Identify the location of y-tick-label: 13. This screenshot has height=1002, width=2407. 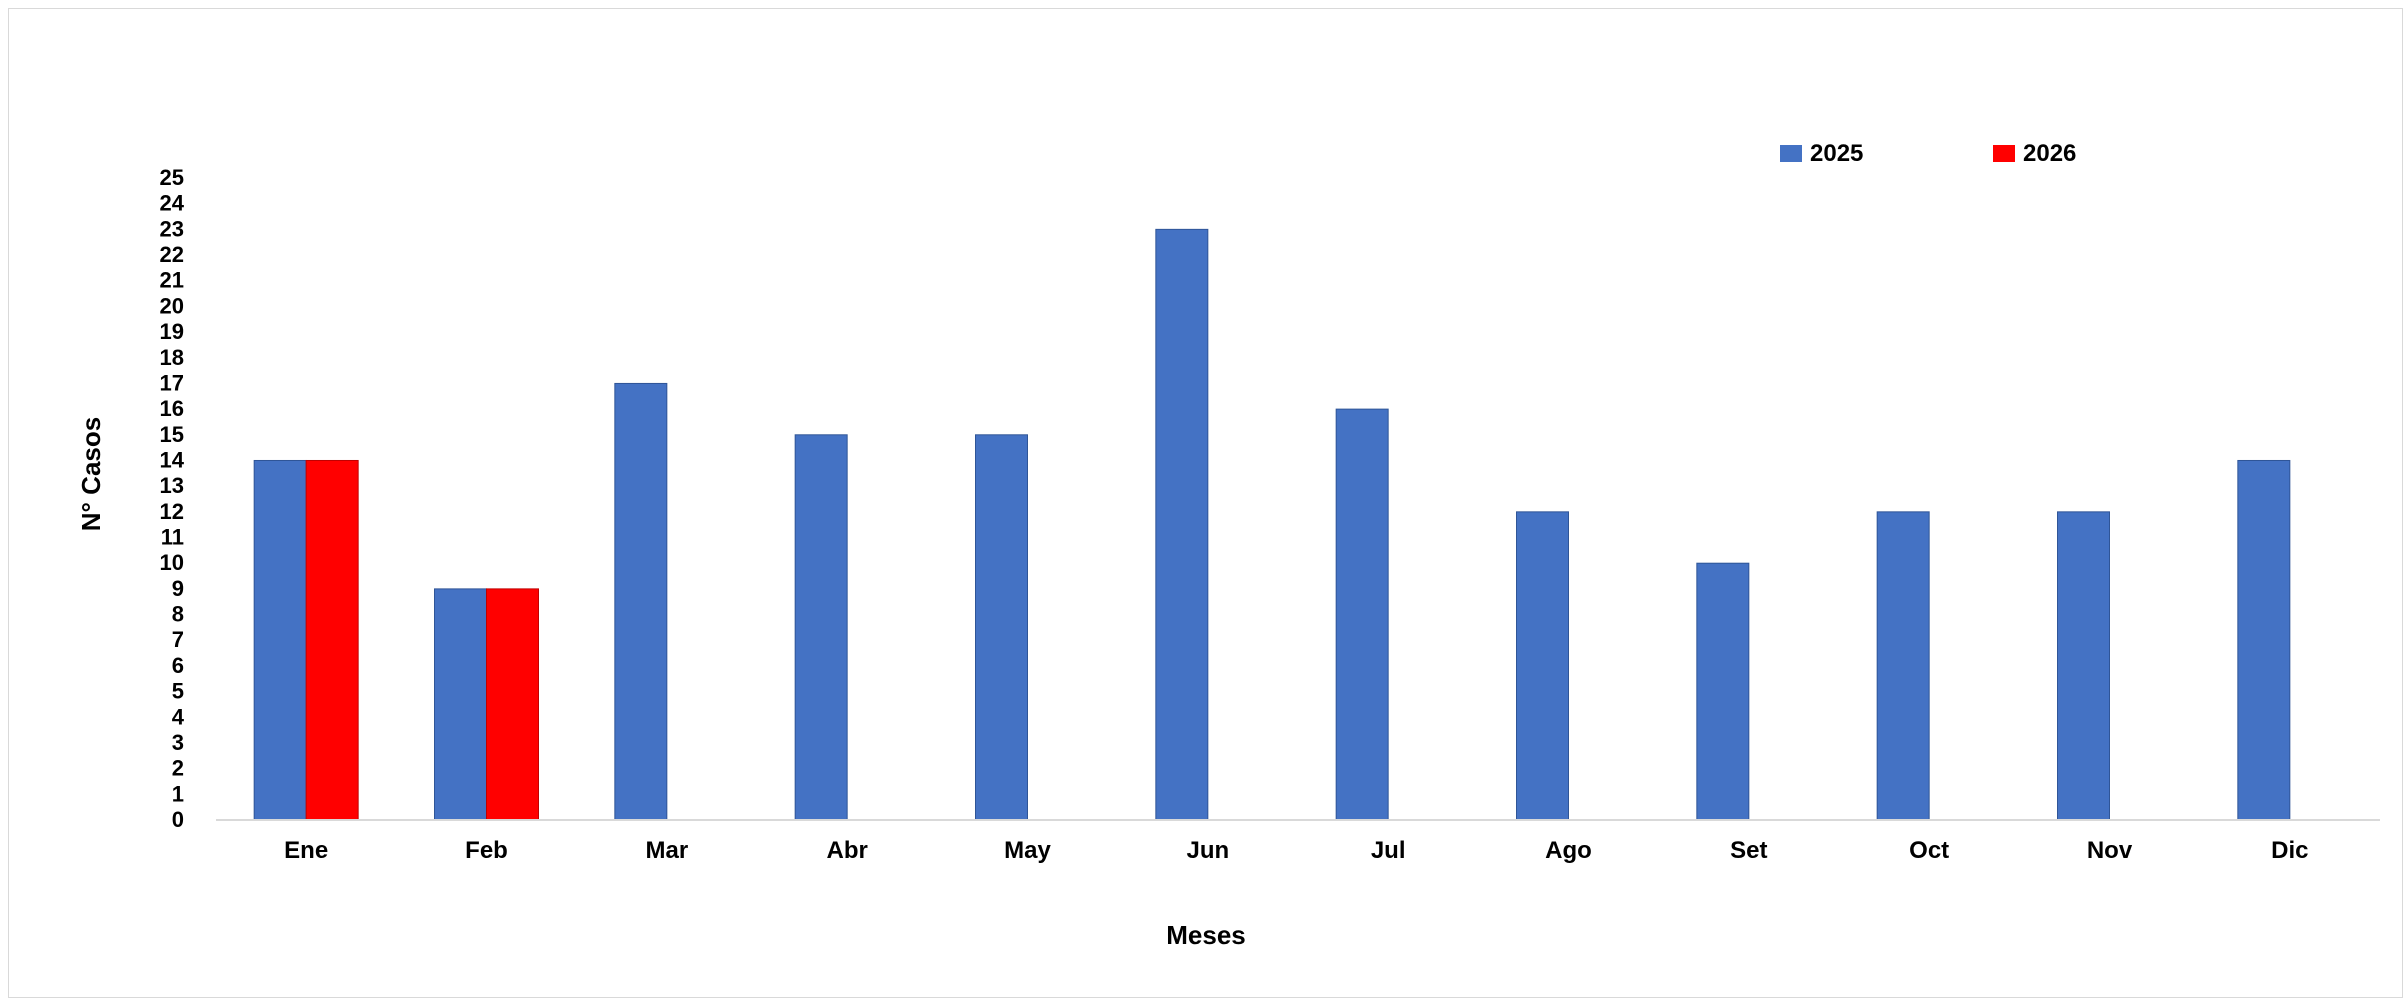
(172, 485).